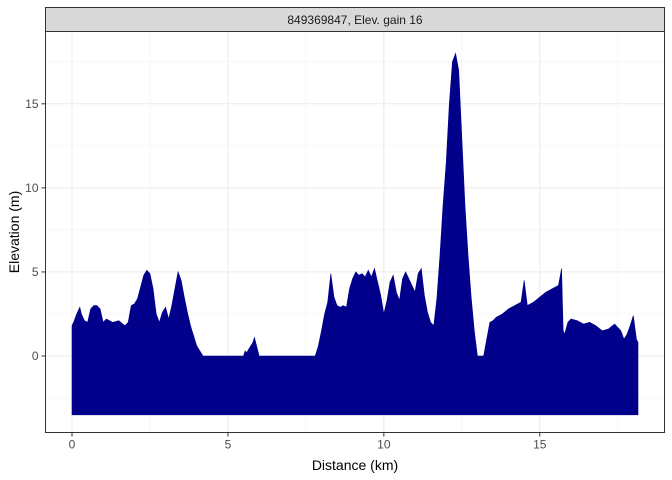 The image size is (672, 480). I want to click on facet-strip, so click(355, 19).